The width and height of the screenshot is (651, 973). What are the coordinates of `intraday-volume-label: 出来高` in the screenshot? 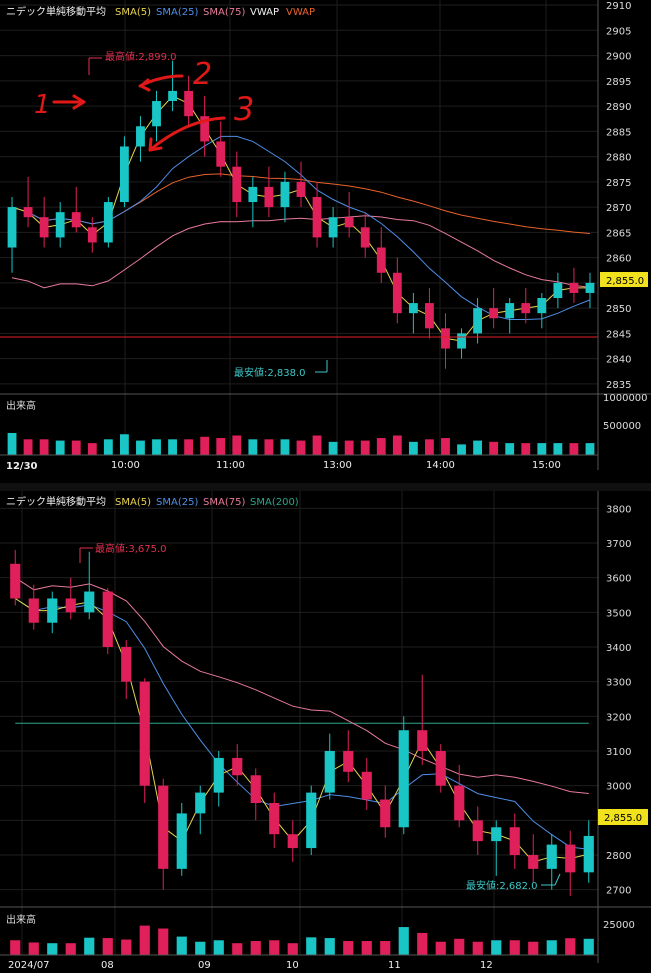 It's located at (21, 405).